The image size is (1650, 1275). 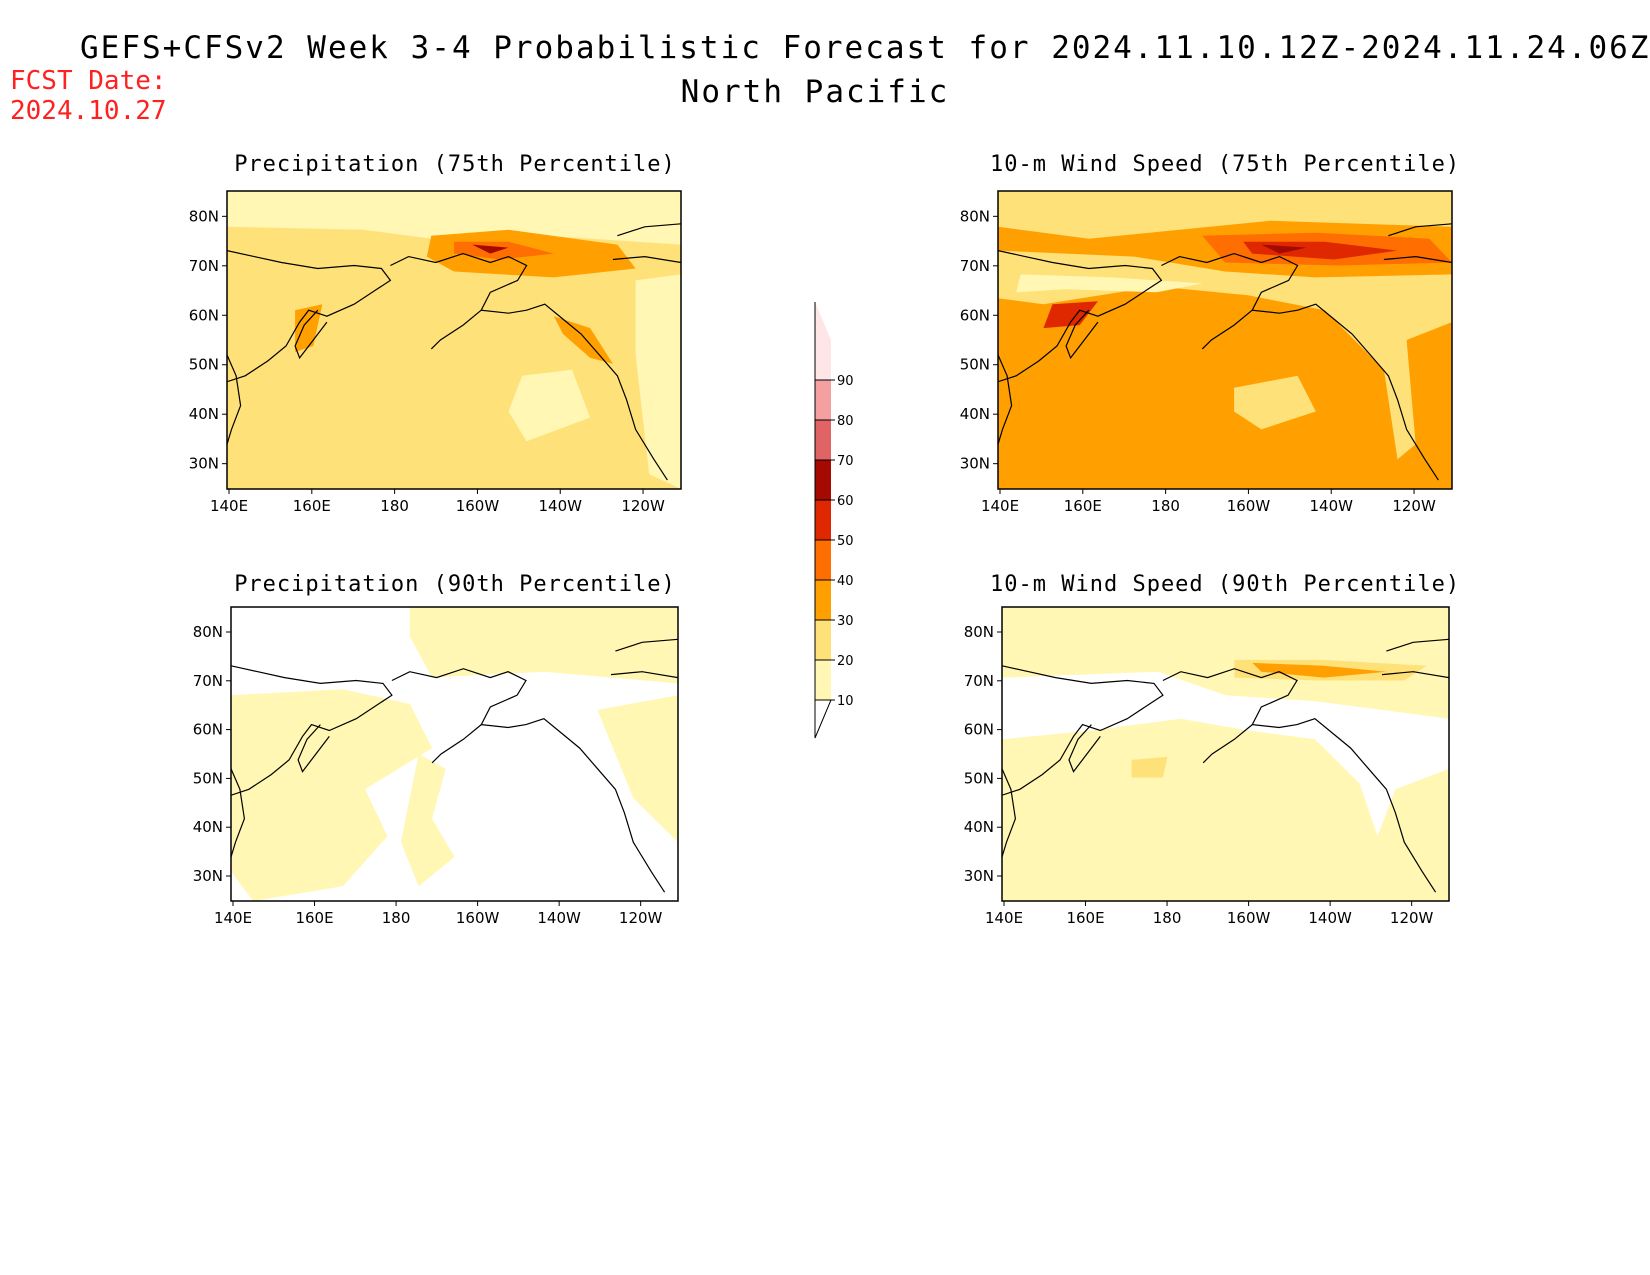 I want to click on colorbar-level-label: 10, so click(x=845, y=701).